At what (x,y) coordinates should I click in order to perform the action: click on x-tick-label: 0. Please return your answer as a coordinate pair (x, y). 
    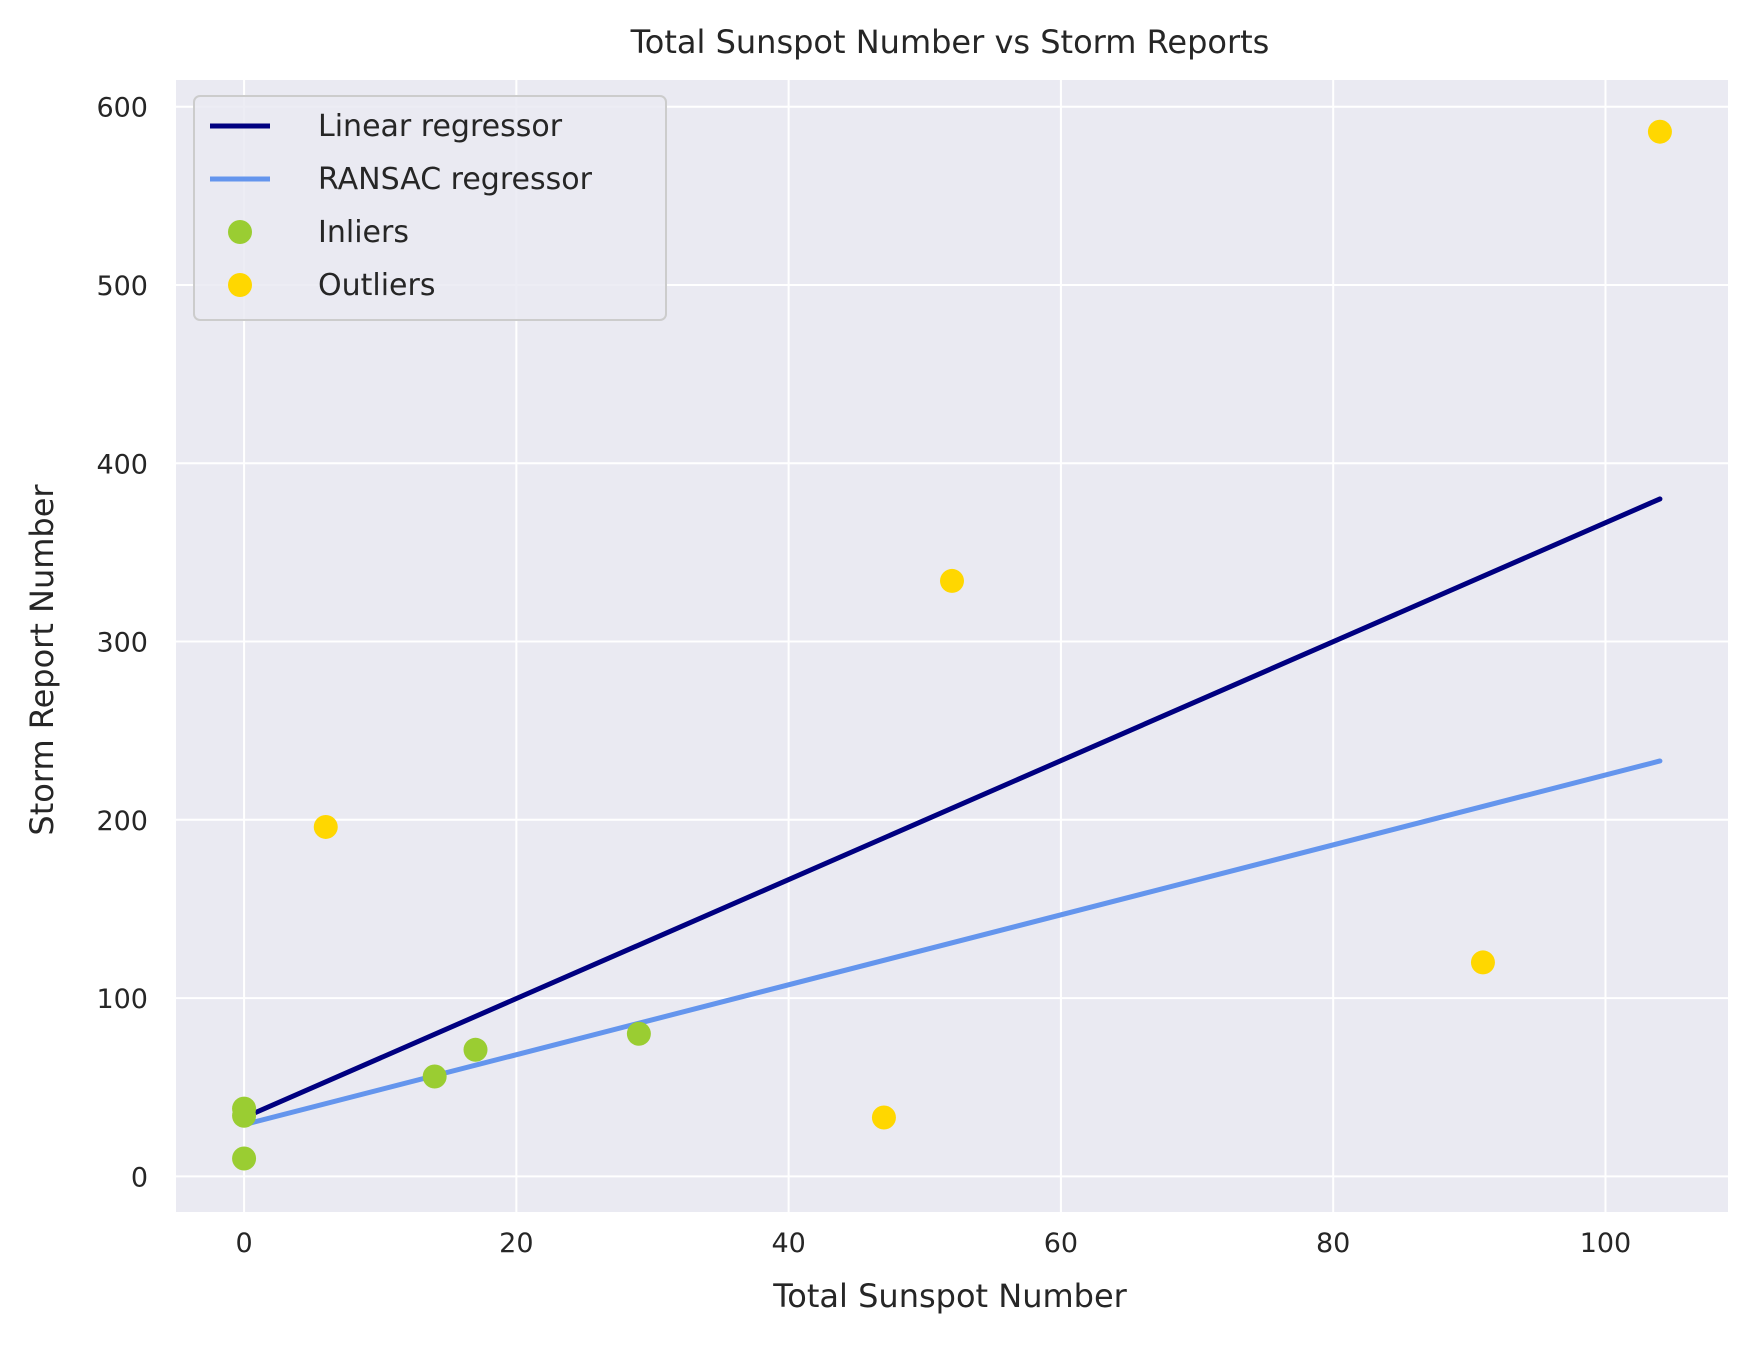
    Looking at the image, I should click on (243, 1243).